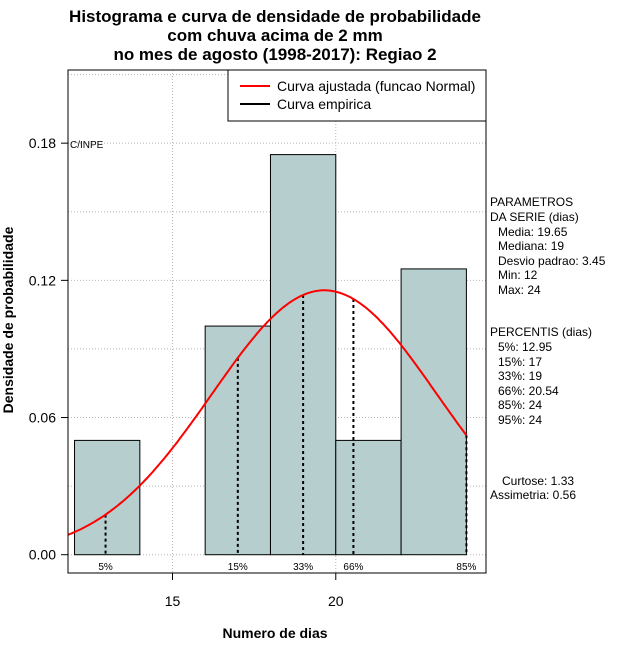  What do you see at coordinates (105, 567) in the screenshot?
I see `percentile-line-label-0: 5%` at bounding box center [105, 567].